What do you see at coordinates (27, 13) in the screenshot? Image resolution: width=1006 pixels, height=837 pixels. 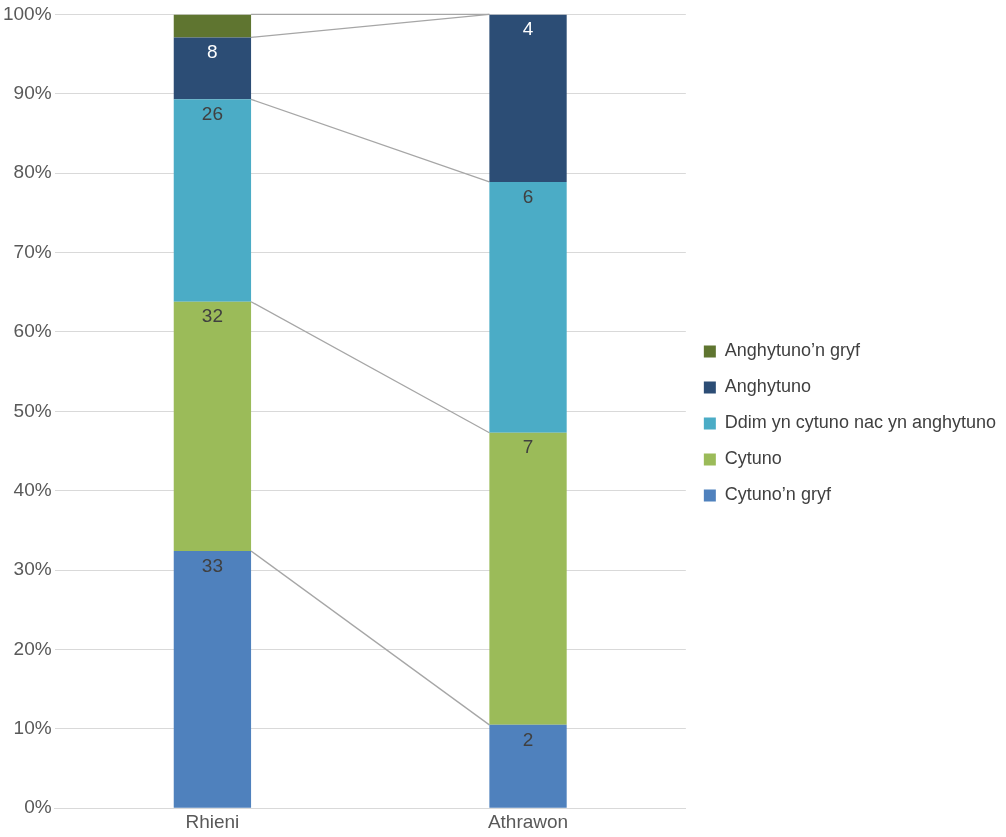 I see `y-tick-label: 100%` at bounding box center [27, 13].